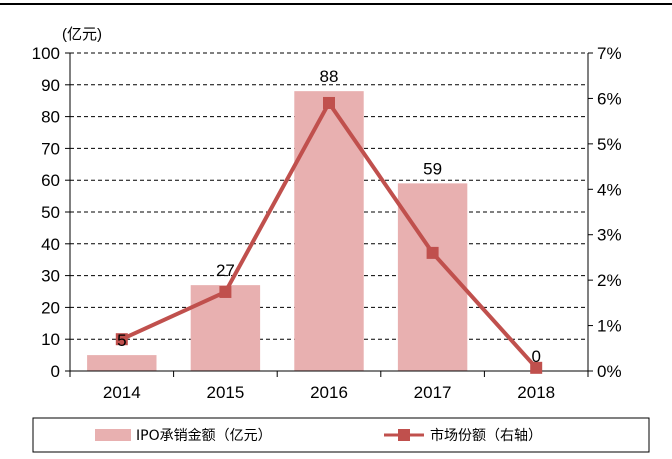 The image size is (672, 459). I want to click on legend-line-marker, so click(404, 435).